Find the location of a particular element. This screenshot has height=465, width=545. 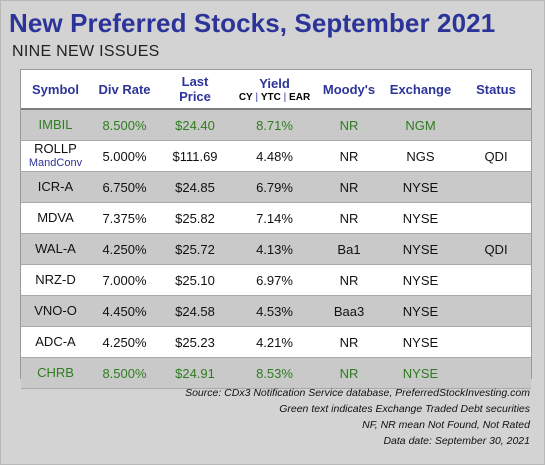

cell-yield: 6.79% is located at coordinates (274, 187).